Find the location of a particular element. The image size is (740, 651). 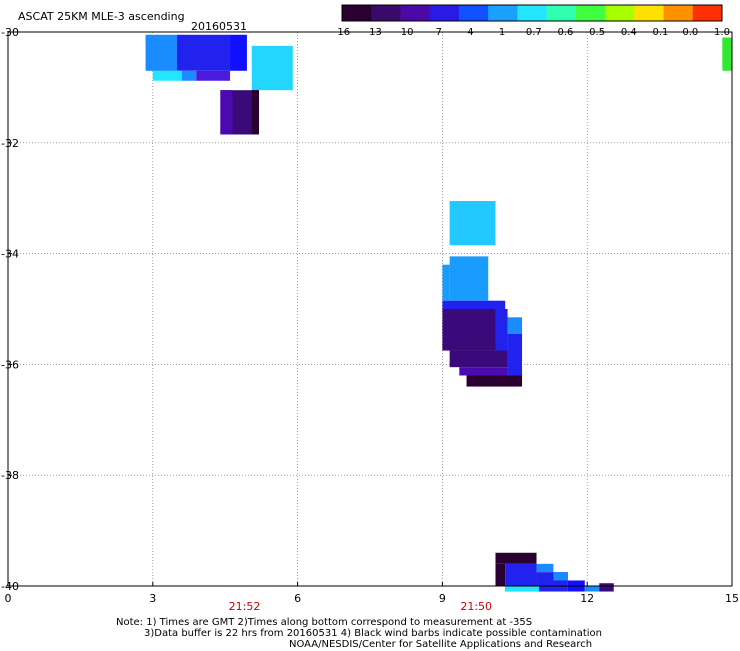

y-tick-label: -38 is located at coordinates (10, 475).